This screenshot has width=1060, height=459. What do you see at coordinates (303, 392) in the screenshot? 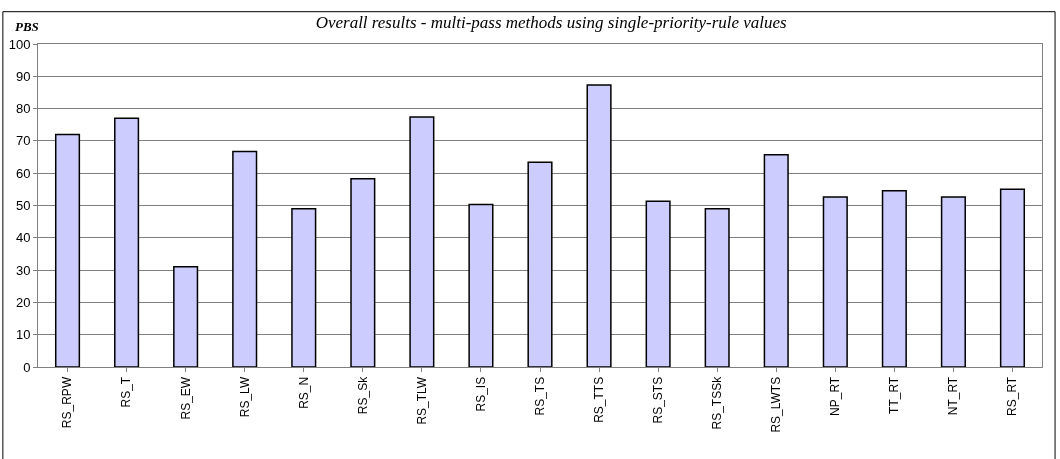
I see `x-tick-label: RS_N` at bounding box center [303, 392].